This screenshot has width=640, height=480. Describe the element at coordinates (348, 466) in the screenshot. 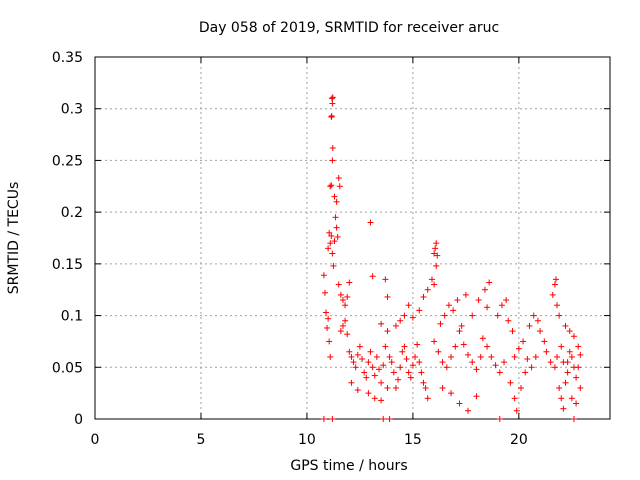

I see `x-axis-label: GPS time / hours` at that location.